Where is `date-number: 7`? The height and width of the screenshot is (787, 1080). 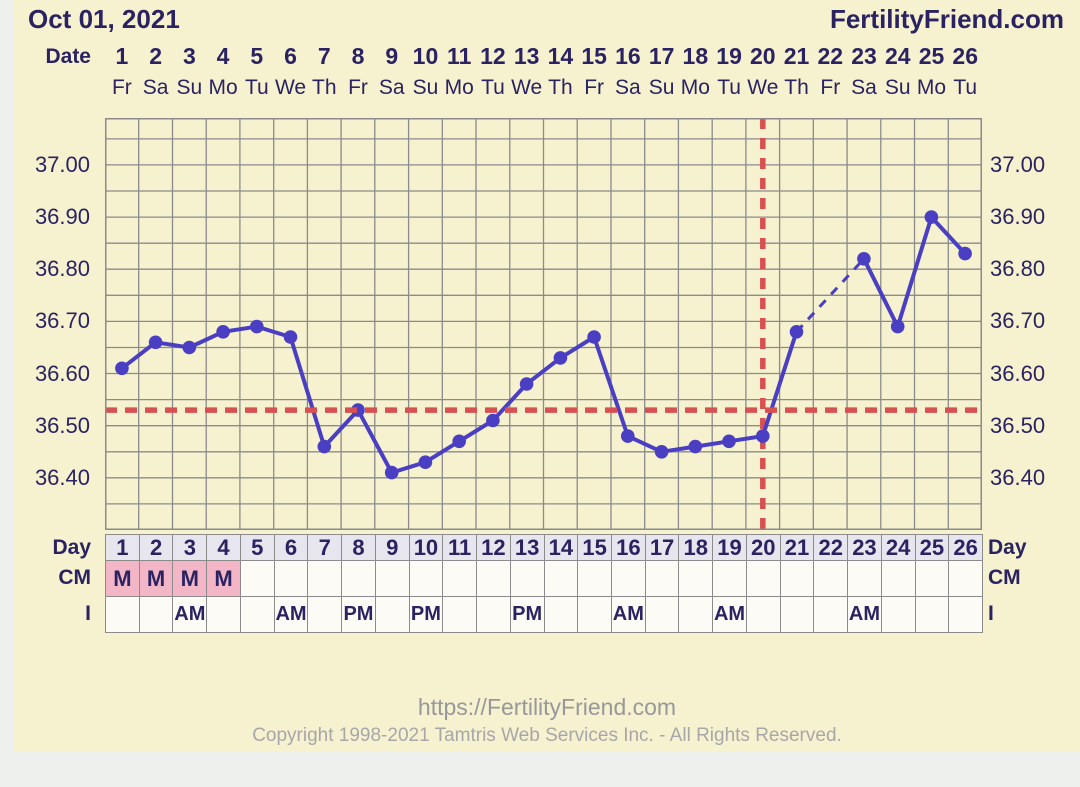 date-number: 7 is located at coordinates (324, 56).